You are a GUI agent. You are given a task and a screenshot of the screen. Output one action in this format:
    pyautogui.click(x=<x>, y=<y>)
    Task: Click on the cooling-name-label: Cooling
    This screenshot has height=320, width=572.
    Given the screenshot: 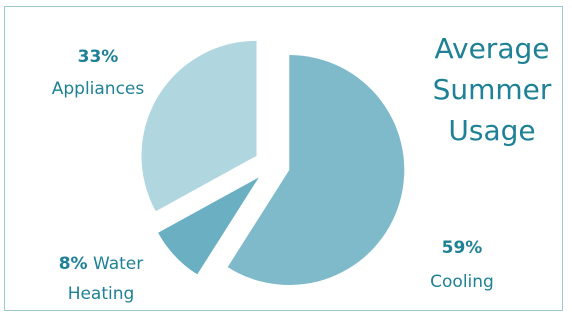 What is the action you would take?
    pyautogui.click(x=462, y=282)
    